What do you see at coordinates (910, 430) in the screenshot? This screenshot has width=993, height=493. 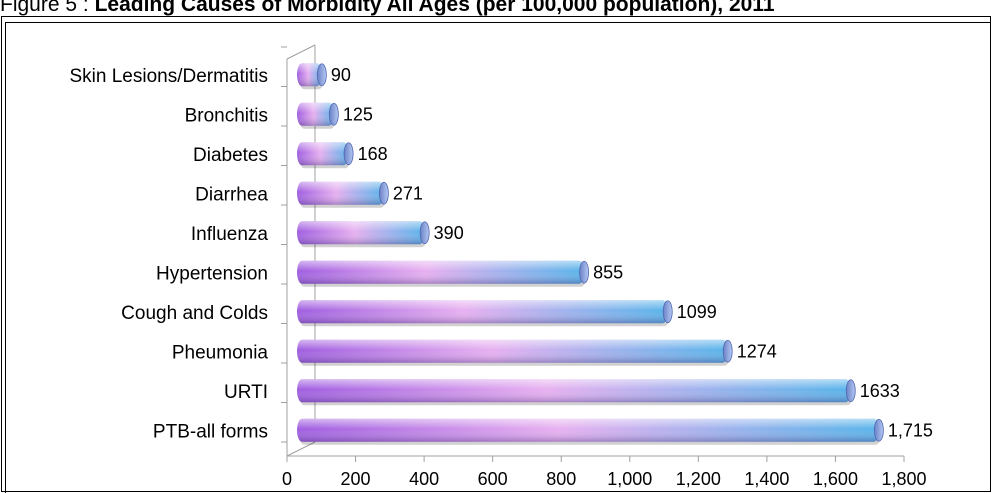 I see `value-label: 1,715` at bounding box center [910, 430].